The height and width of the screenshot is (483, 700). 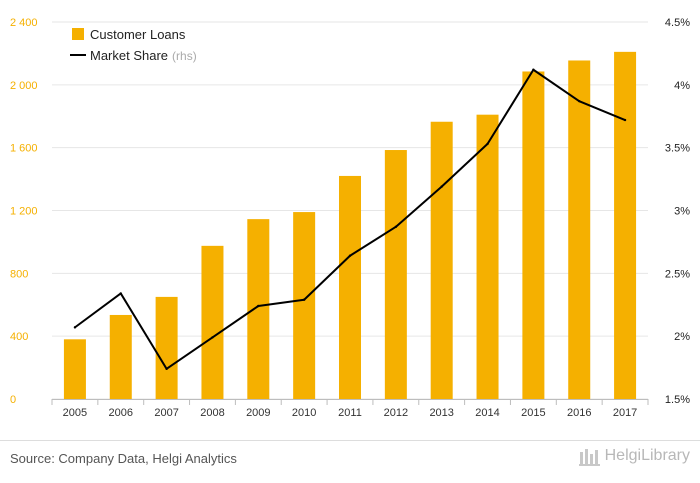 What do you see at coordinates (396, 413) in the screenshot?
I see `x-tick-label: 2012` at bounding box center [396, 413].